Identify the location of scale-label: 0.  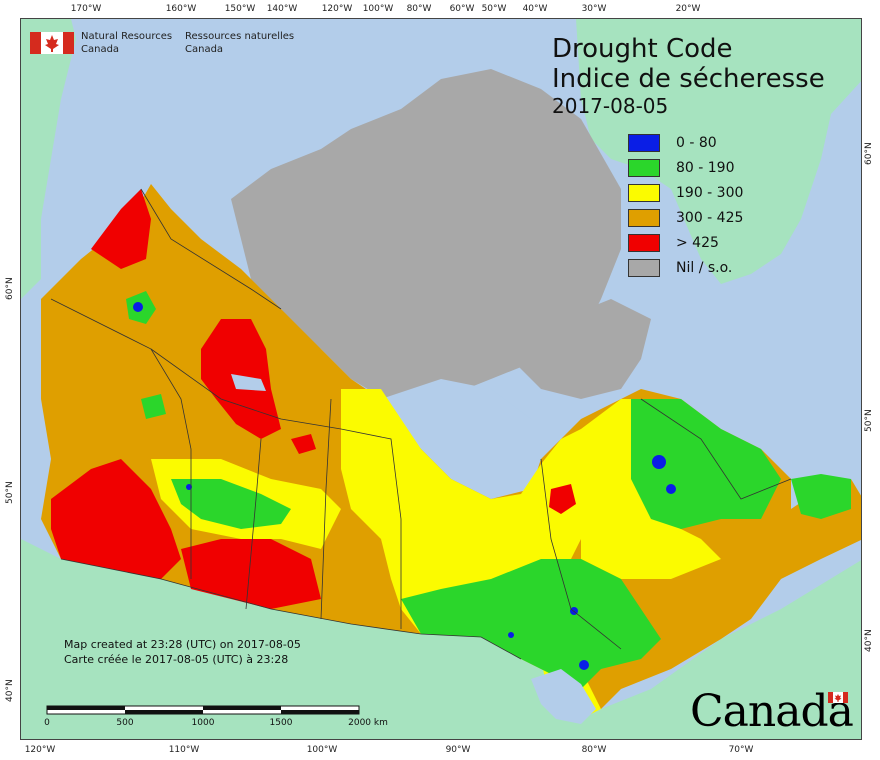
(47, 723).